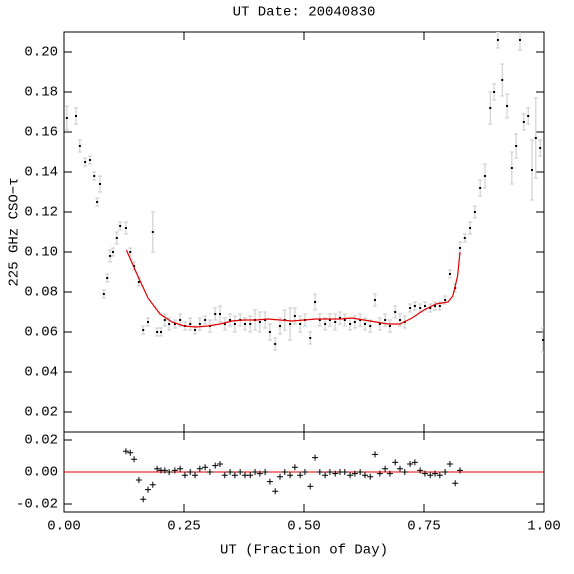 The height and width of the screenshot is (574, 574). What do you see at coordinates (41, 213) in the screenshot?
I see `y-tick-label: 0.12` at bounding box center [41, 213].